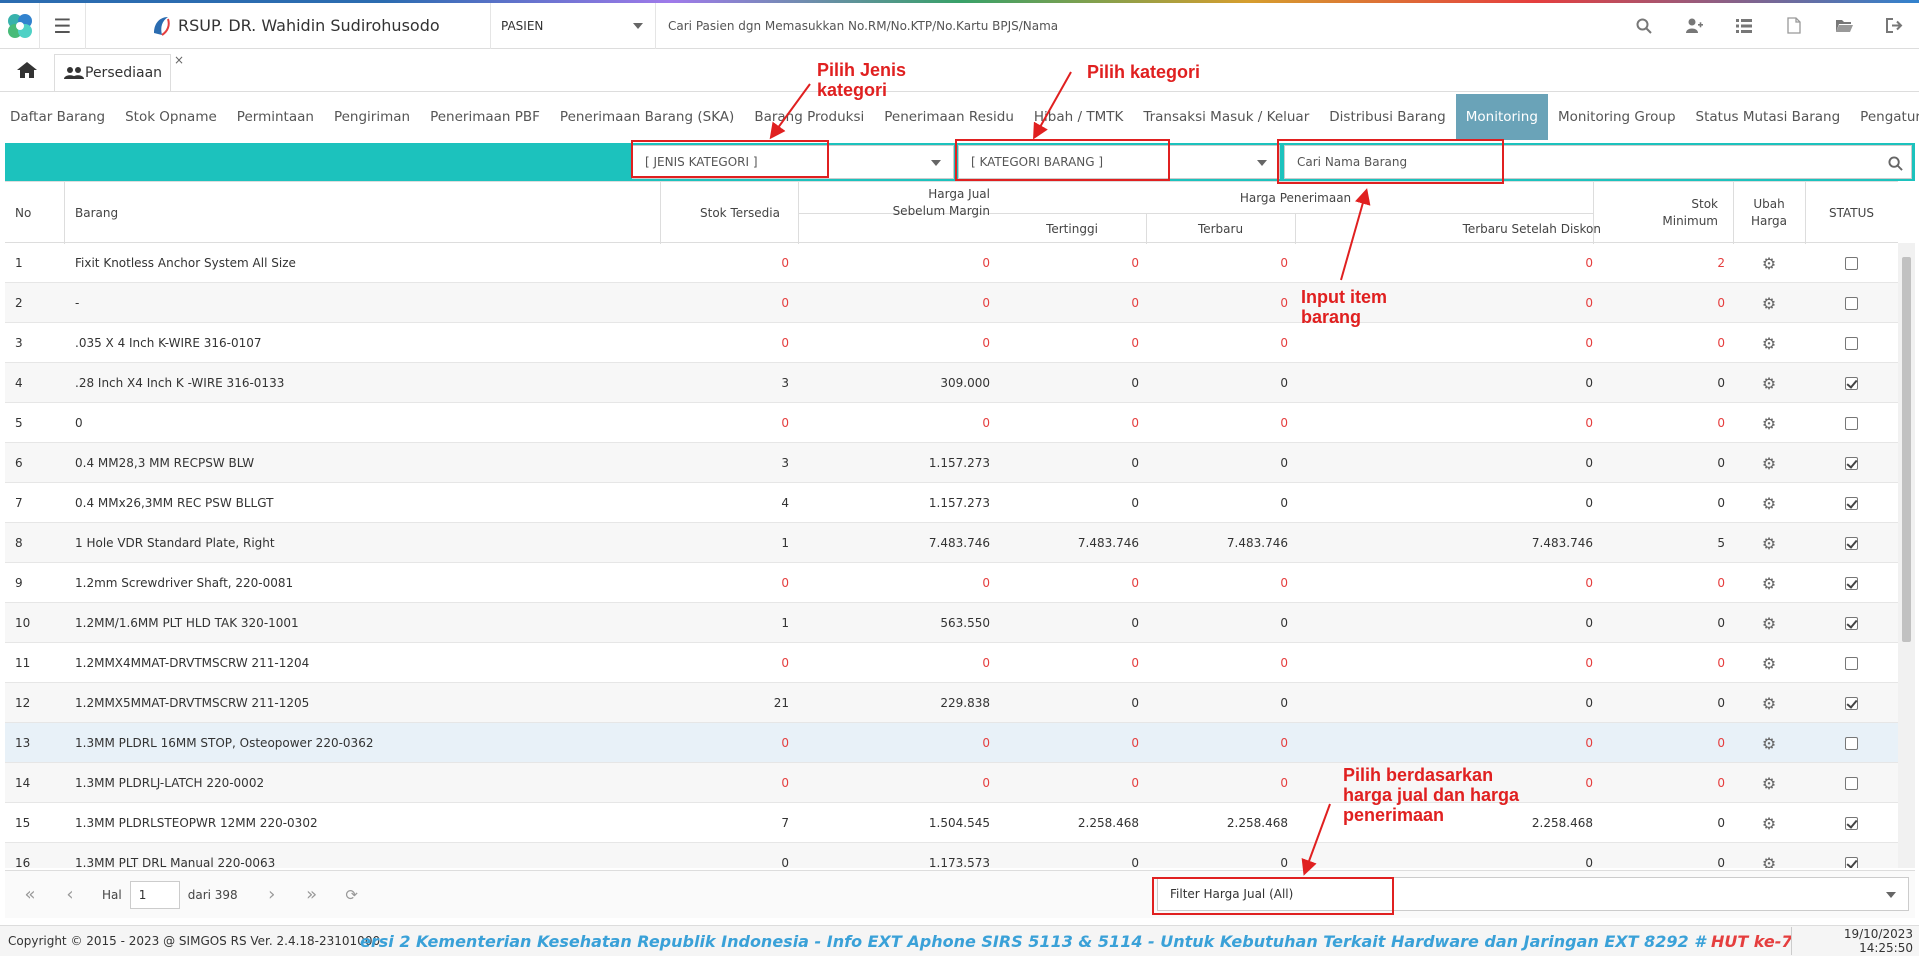 The height and width of the screenshot is (956, 1919). I want to click on nav-item-penerimaan-pbf: Penerimaan PBF, so click(485, 117).